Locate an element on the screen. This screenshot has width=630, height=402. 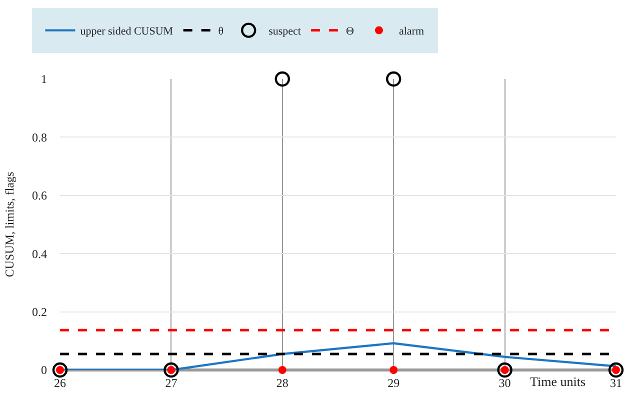
y-tick-label: 1 is located at coordinates (44, 79).